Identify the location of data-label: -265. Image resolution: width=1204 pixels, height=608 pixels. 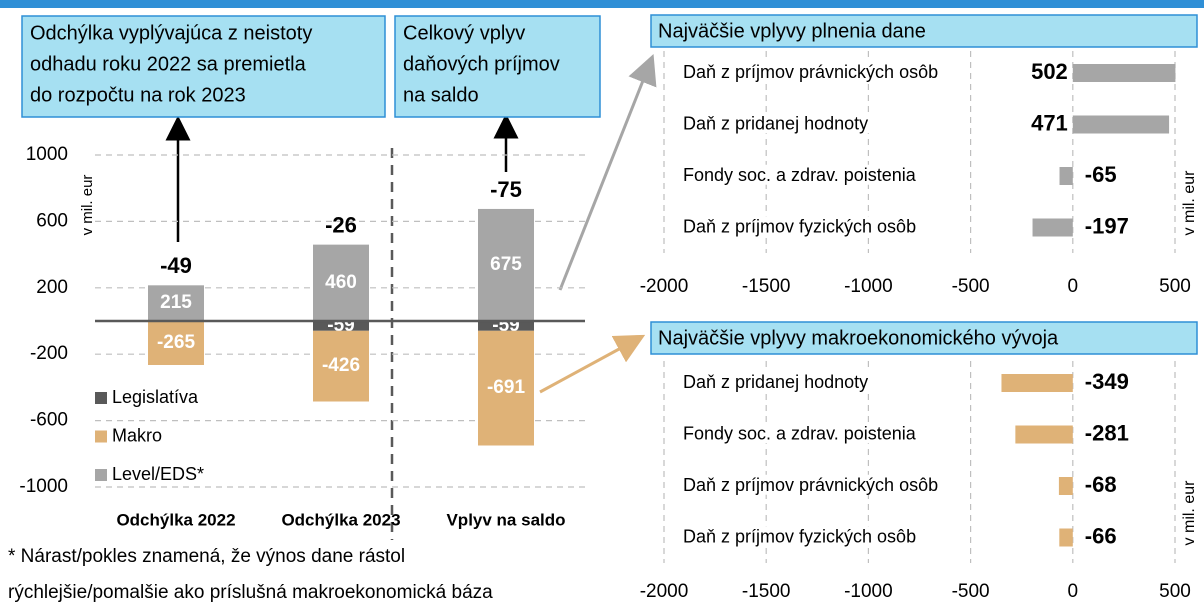
(176, 342).